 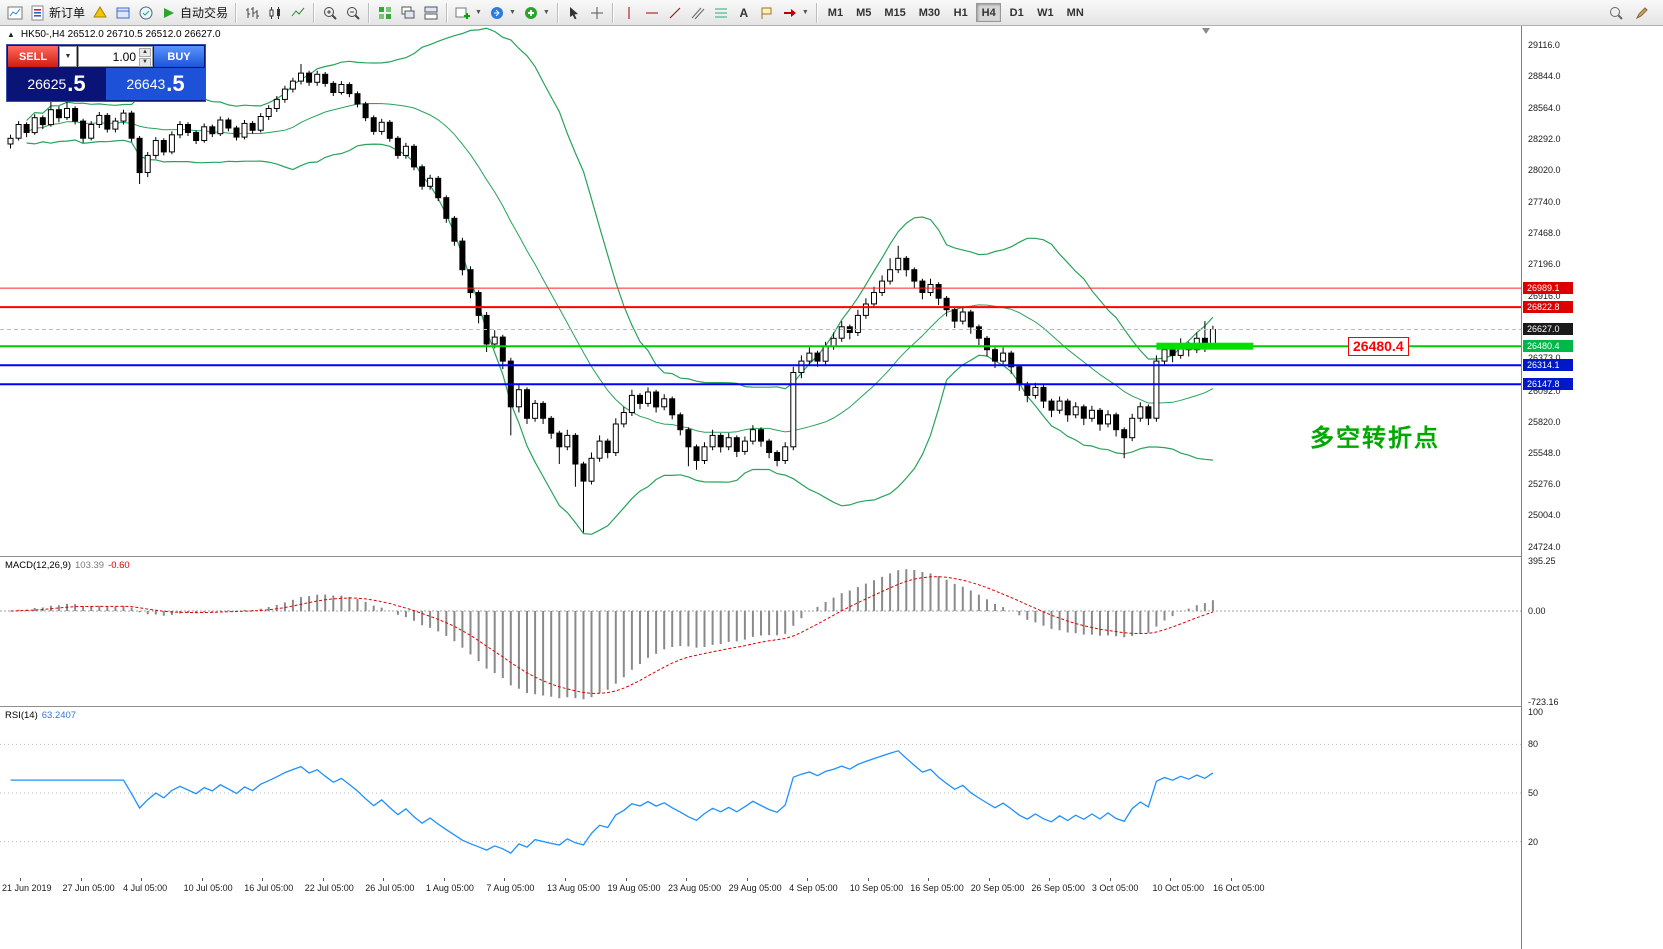 I want to click on vertical-line-icon, so click(x=629, y=13).